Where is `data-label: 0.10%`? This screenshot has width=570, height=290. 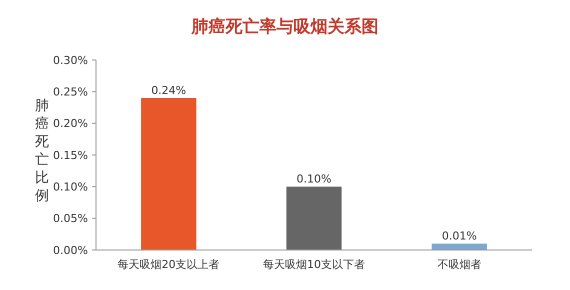
data-label: 0.10% is located at coordinates (314, 179).